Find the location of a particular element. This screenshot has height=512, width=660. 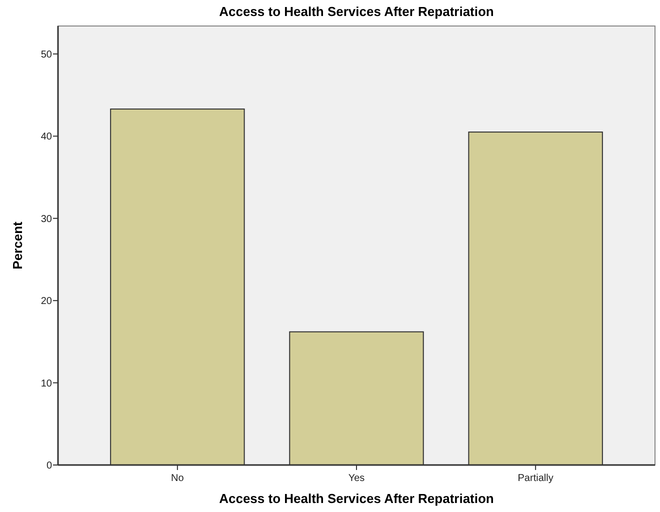

y-tick-label: 30 is located at coordinates (46, 219).